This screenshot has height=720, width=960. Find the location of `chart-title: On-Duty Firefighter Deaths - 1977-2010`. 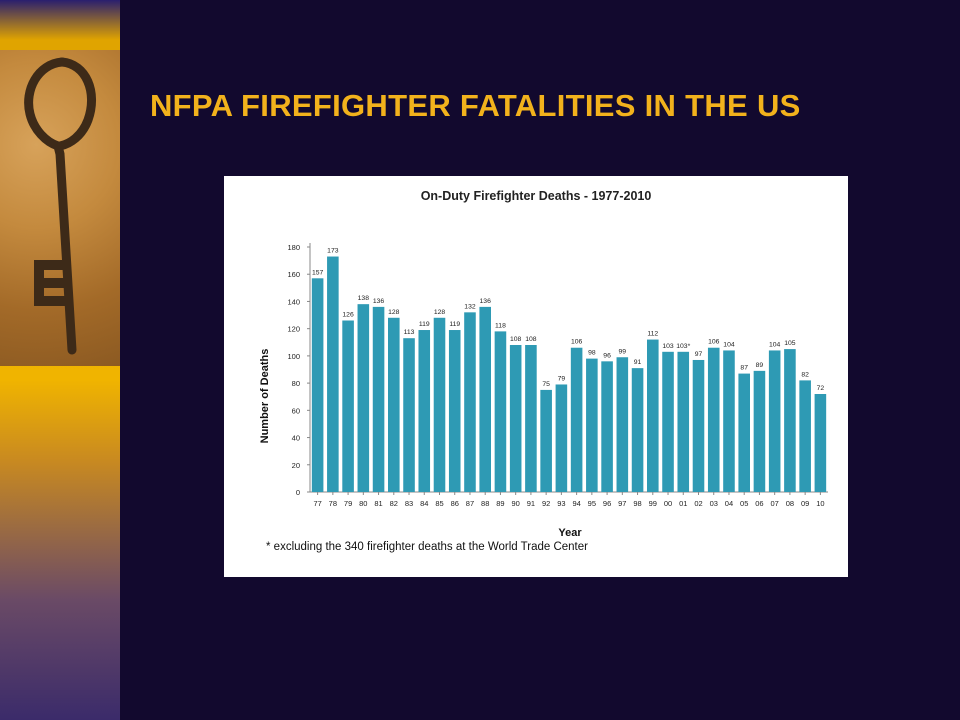

chart-title: On-Duty Firefighter Deaths - 1977-2010 is located at coordinates (536, 196).